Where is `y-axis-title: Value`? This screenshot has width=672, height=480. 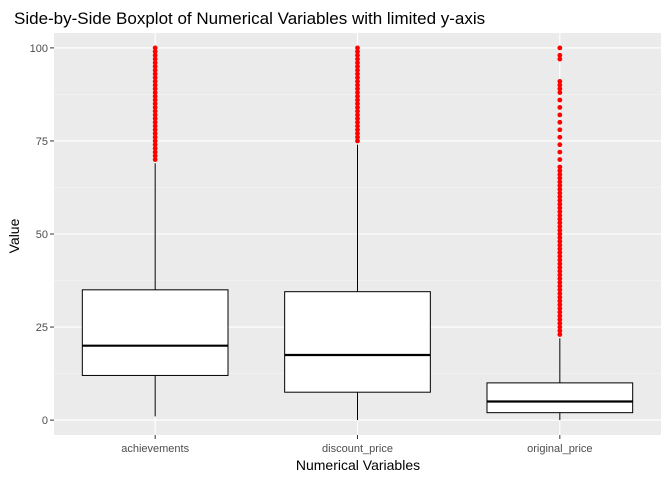
y-axis-title: Value is located at coordinates (14, 235).